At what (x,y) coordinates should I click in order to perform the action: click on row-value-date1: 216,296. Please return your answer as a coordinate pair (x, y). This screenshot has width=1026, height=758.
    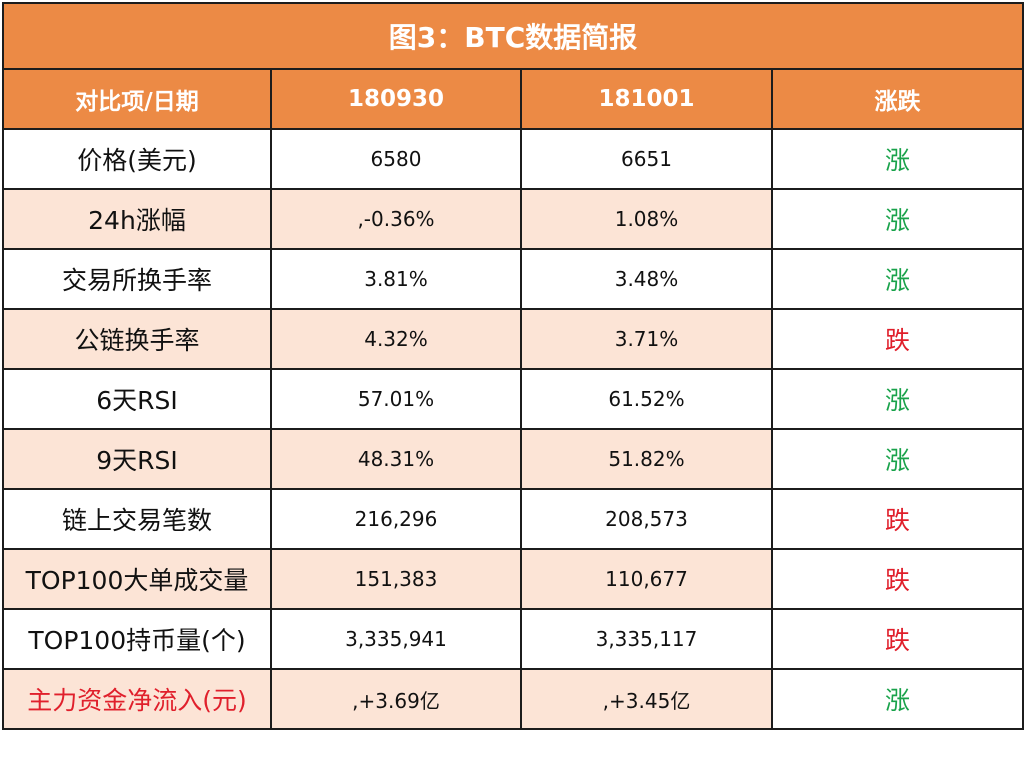
    Looking at the image, I should click on (396, 519).